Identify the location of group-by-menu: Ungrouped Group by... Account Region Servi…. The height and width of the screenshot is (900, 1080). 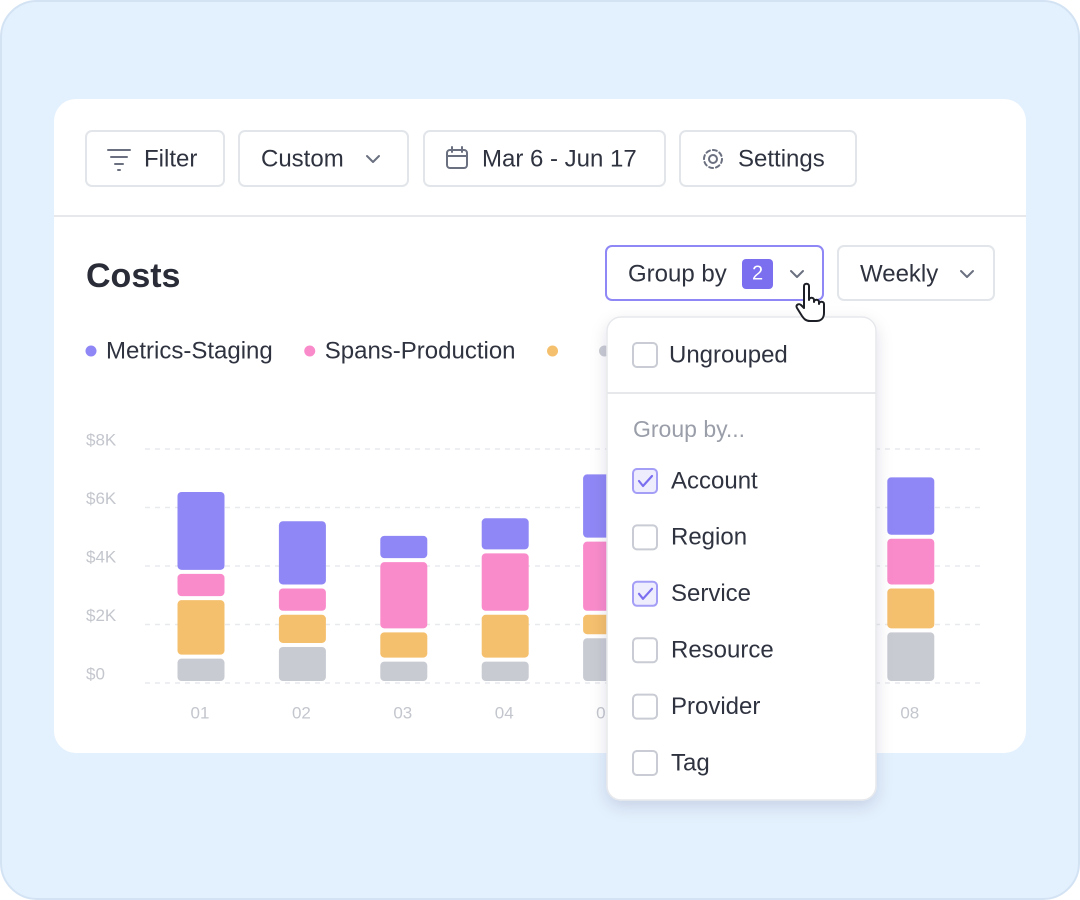
(741, 558).